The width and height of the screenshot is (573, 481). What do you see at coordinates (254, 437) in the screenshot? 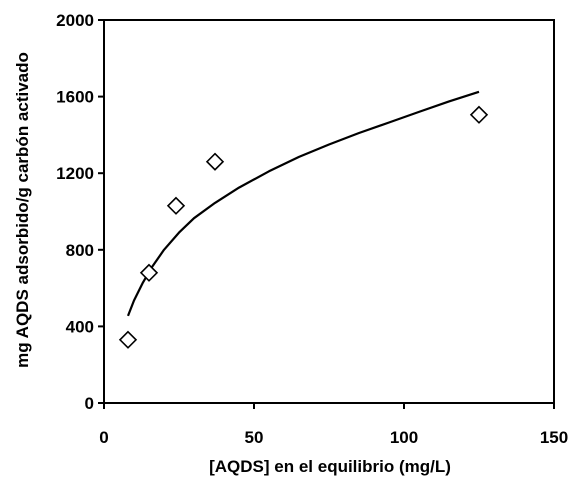
I see `x-tick-label: 50` at bounding box center [254, 437].